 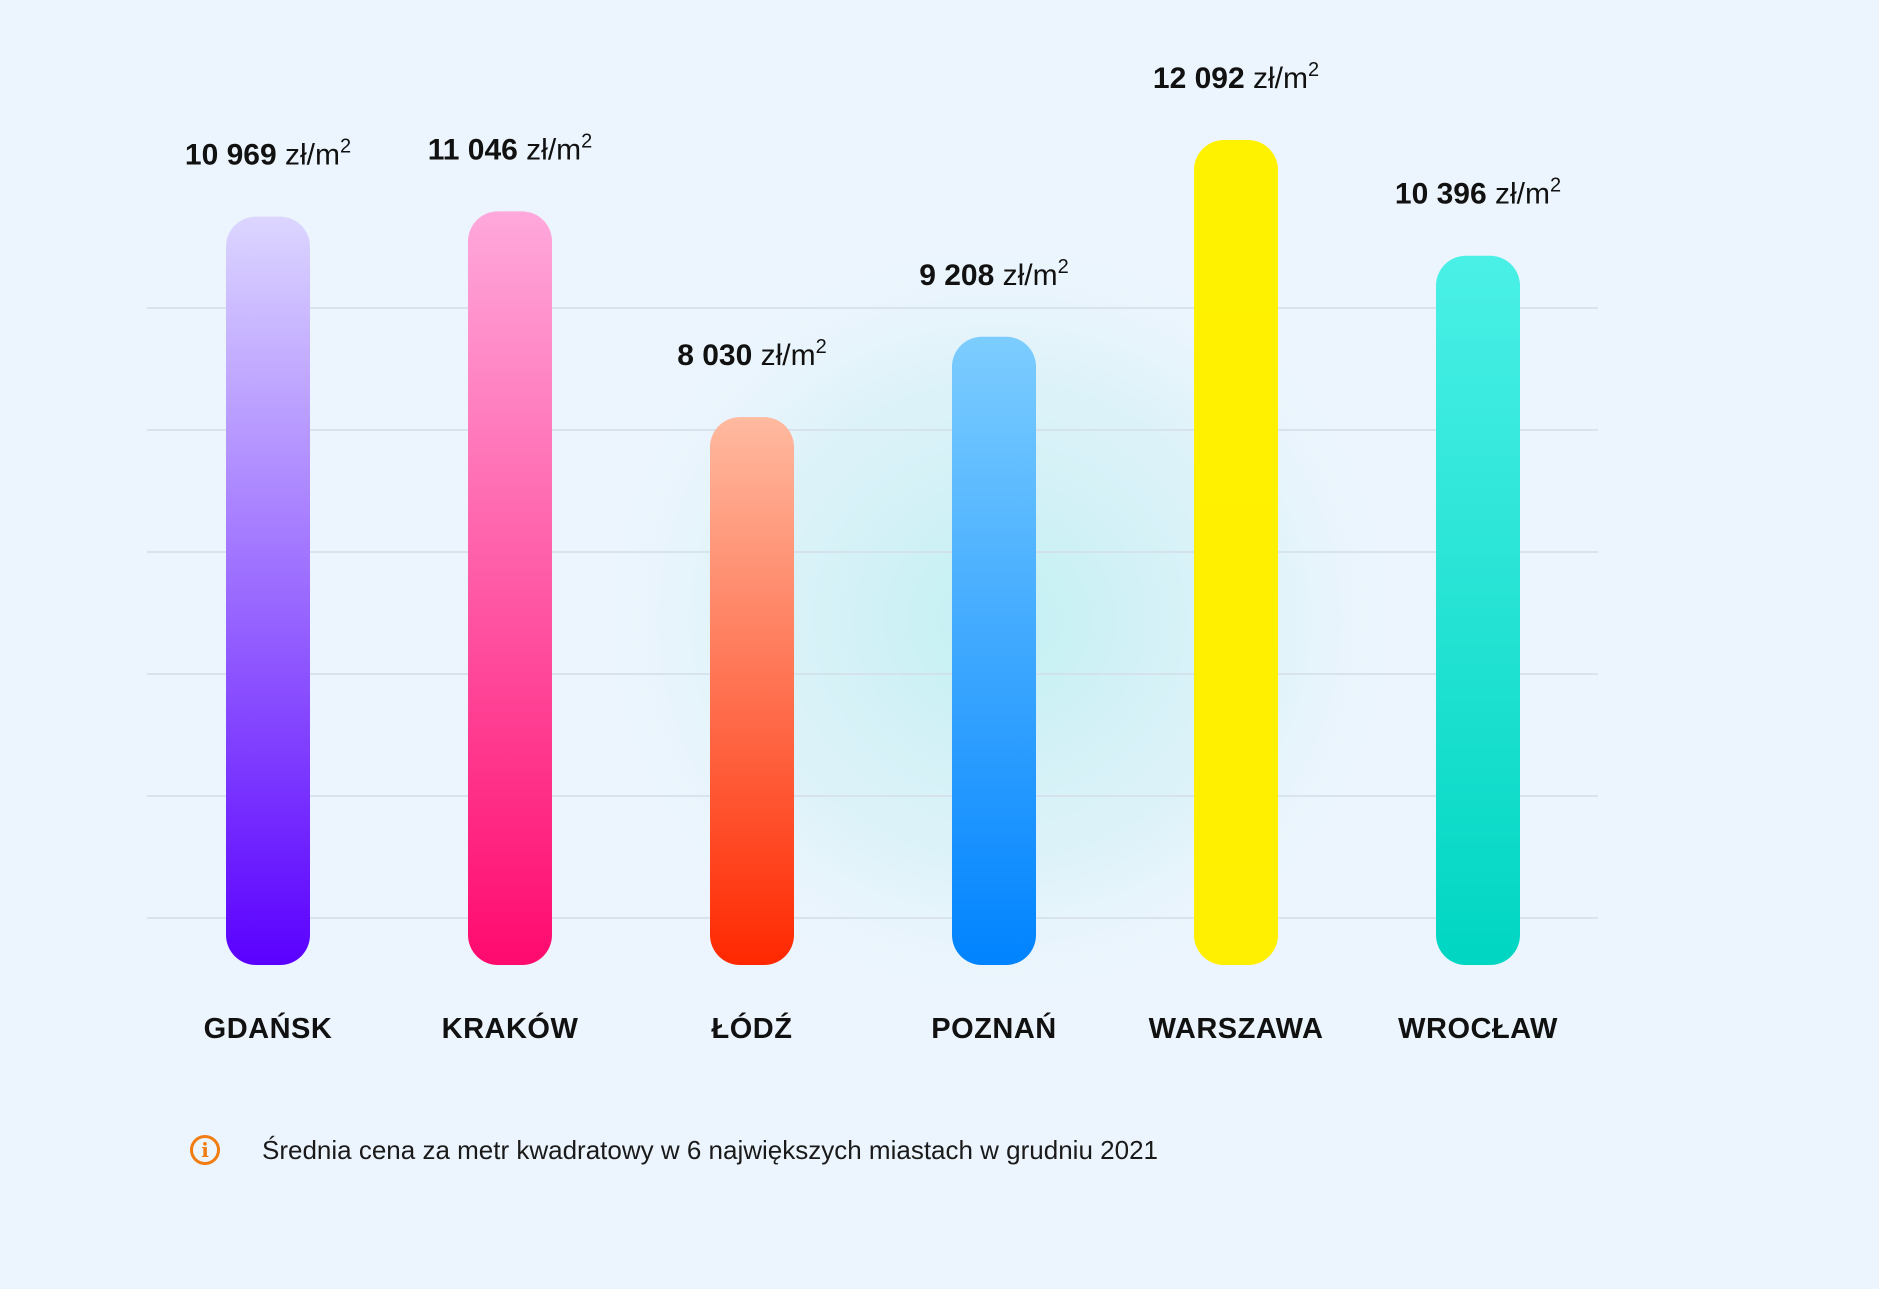 I want to click on bar-wrocław, so click(x=1478, y=610).